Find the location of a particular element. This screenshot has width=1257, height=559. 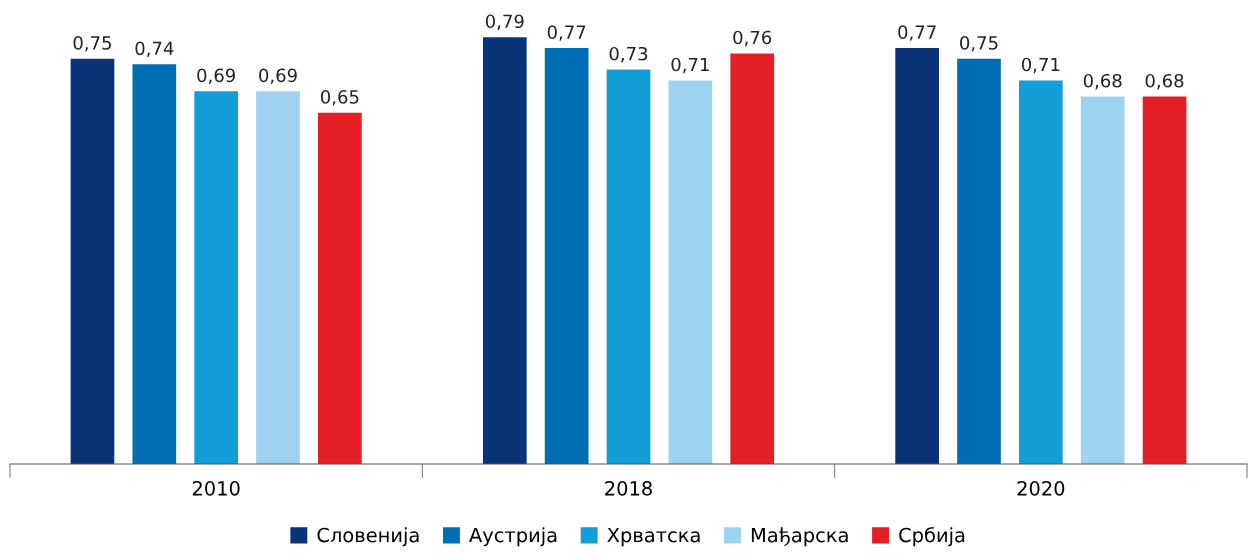

legend-label: Србија is located at coordinates (932, 537).